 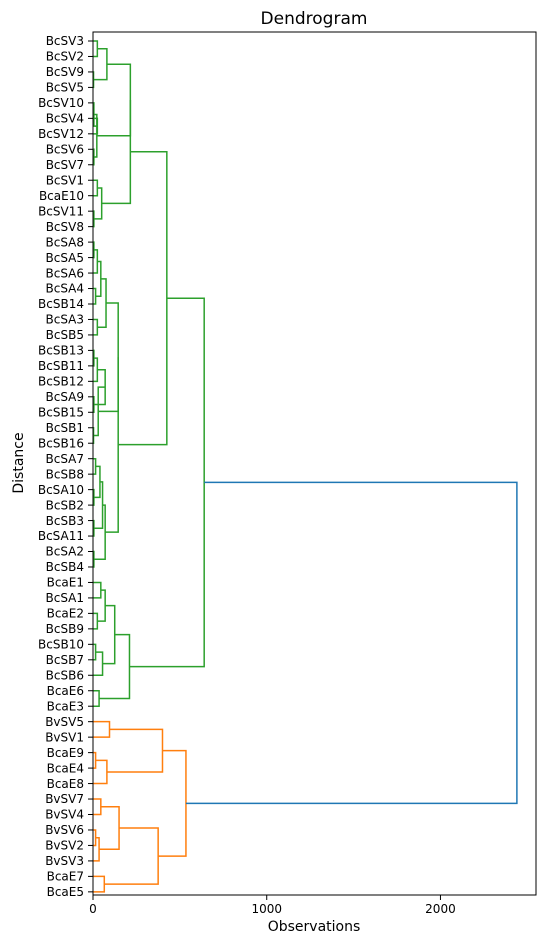 What do you see at coordinates (65, 691) in the screenshot?
I see `leaf-label: BcaE6` at bounding box center [65, 691].